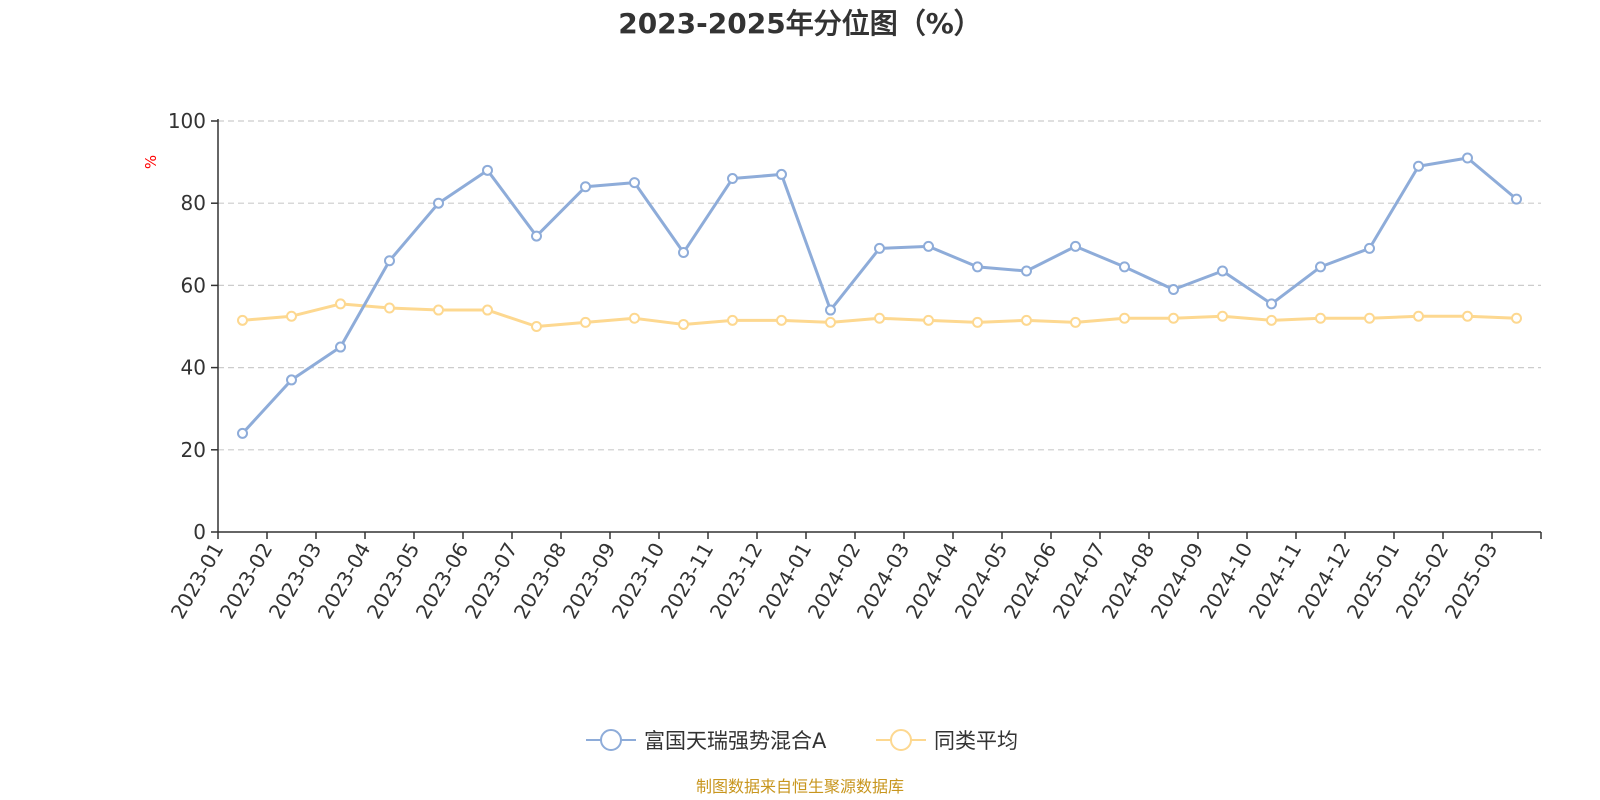  Describe the element at coordinates (199, 532) in the screenshot. I see `y-tick-label: 0` at that location.